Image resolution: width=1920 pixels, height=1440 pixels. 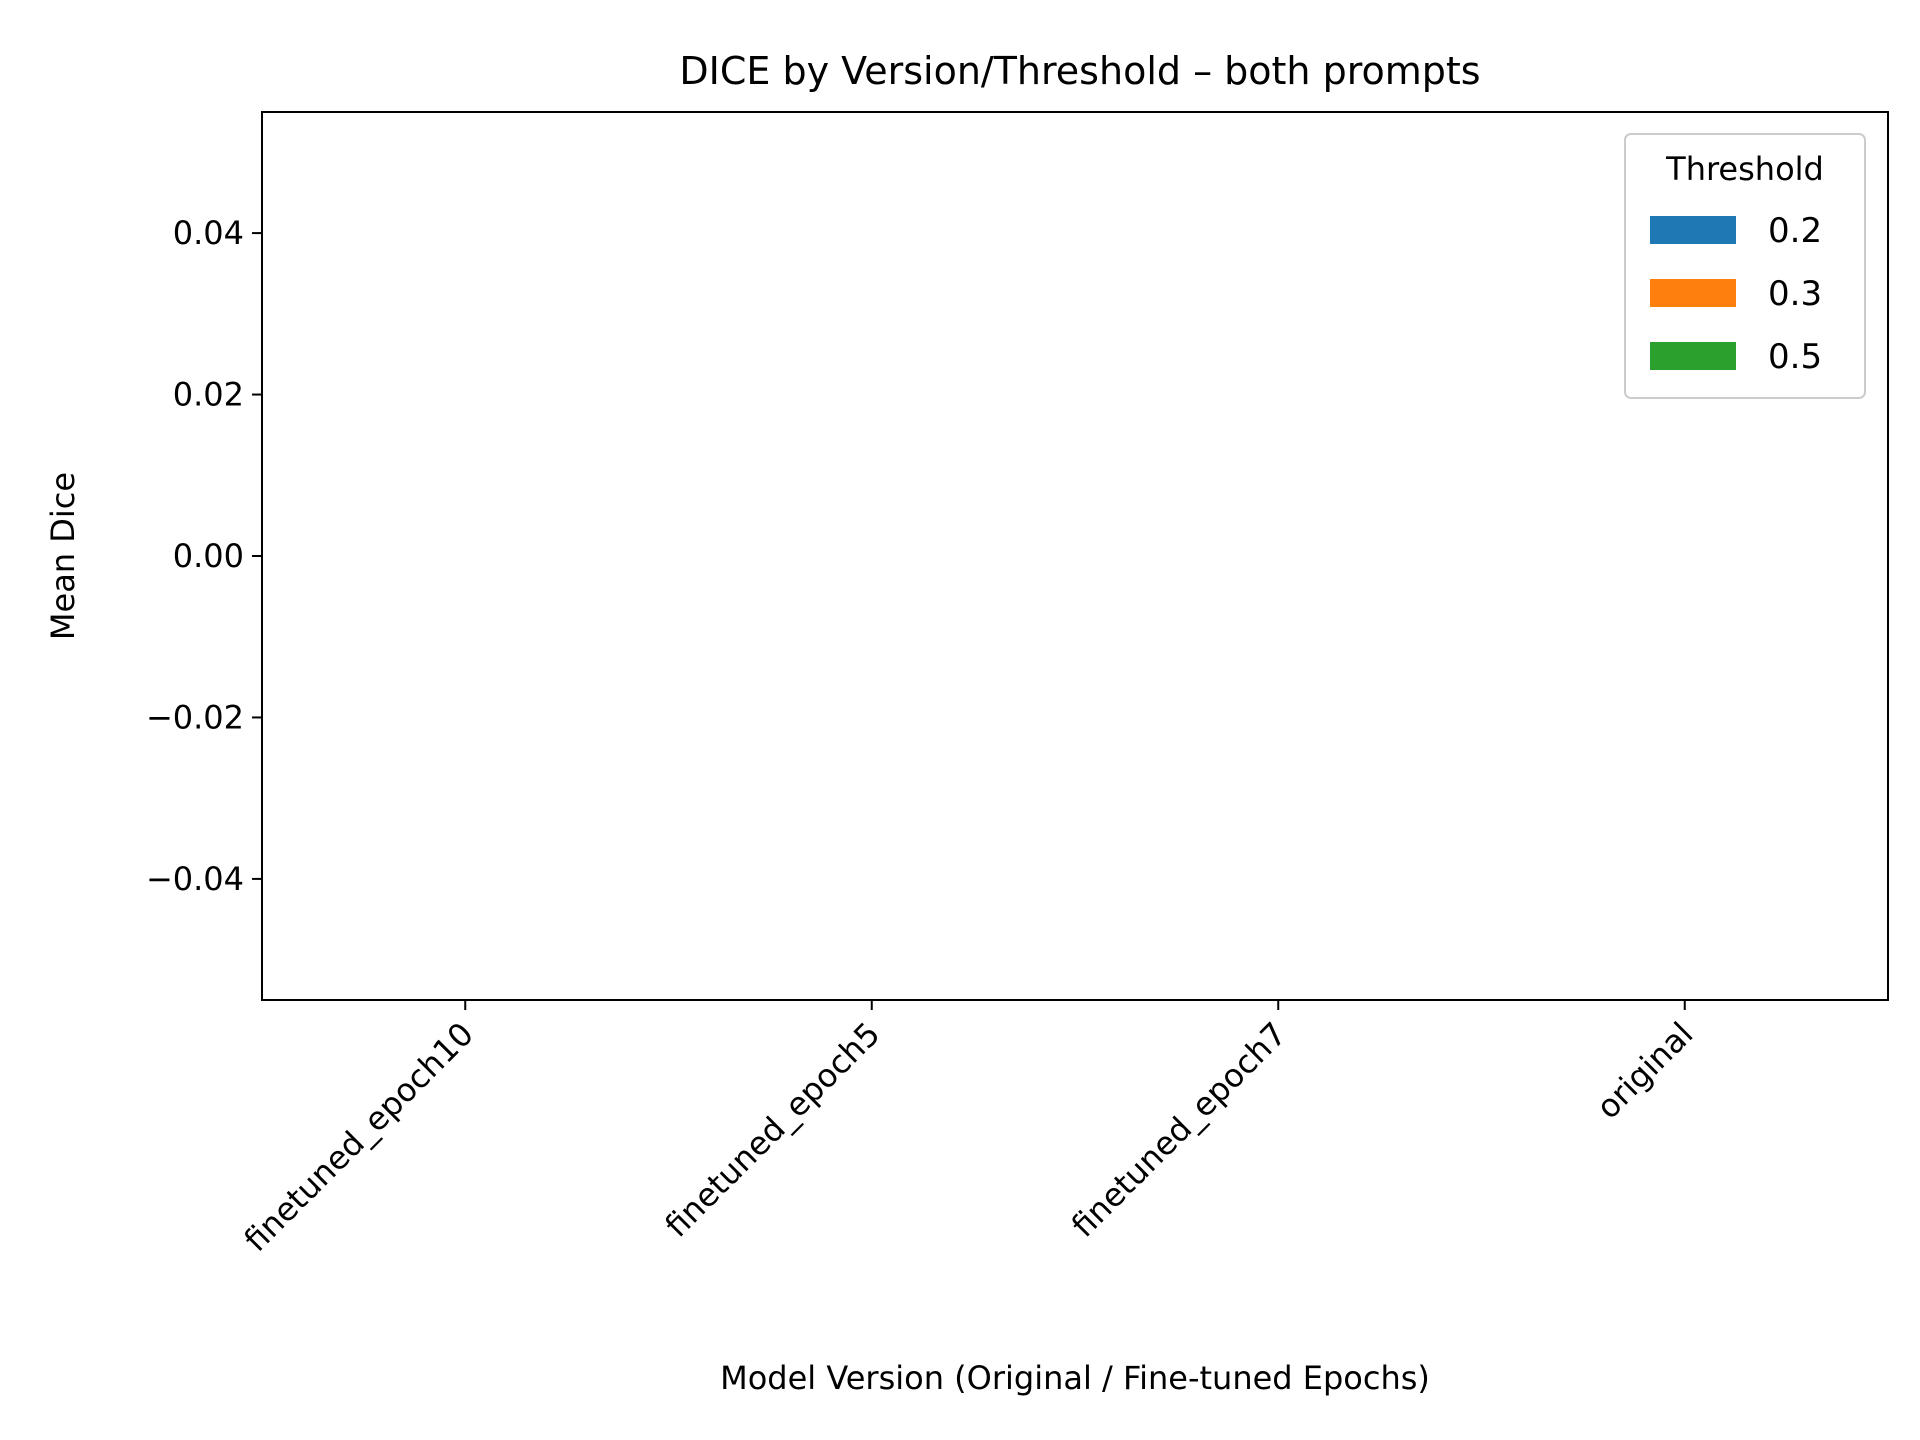 I want to click on legend: Threshold 0.2 0.3 0.5, so click(x=1745, y=266).